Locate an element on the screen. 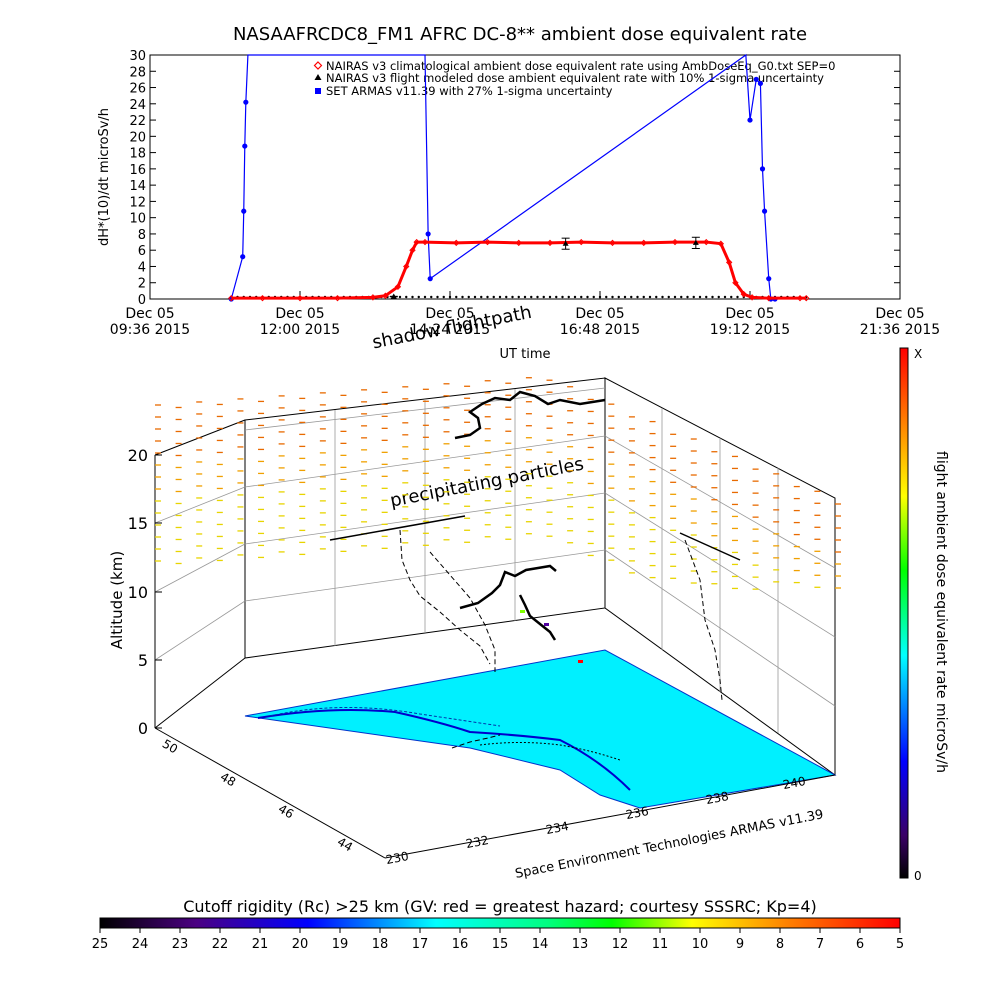 This screenshot has height=1000, width=1000. legend-marker-flight is located at coordinates (318, 77).